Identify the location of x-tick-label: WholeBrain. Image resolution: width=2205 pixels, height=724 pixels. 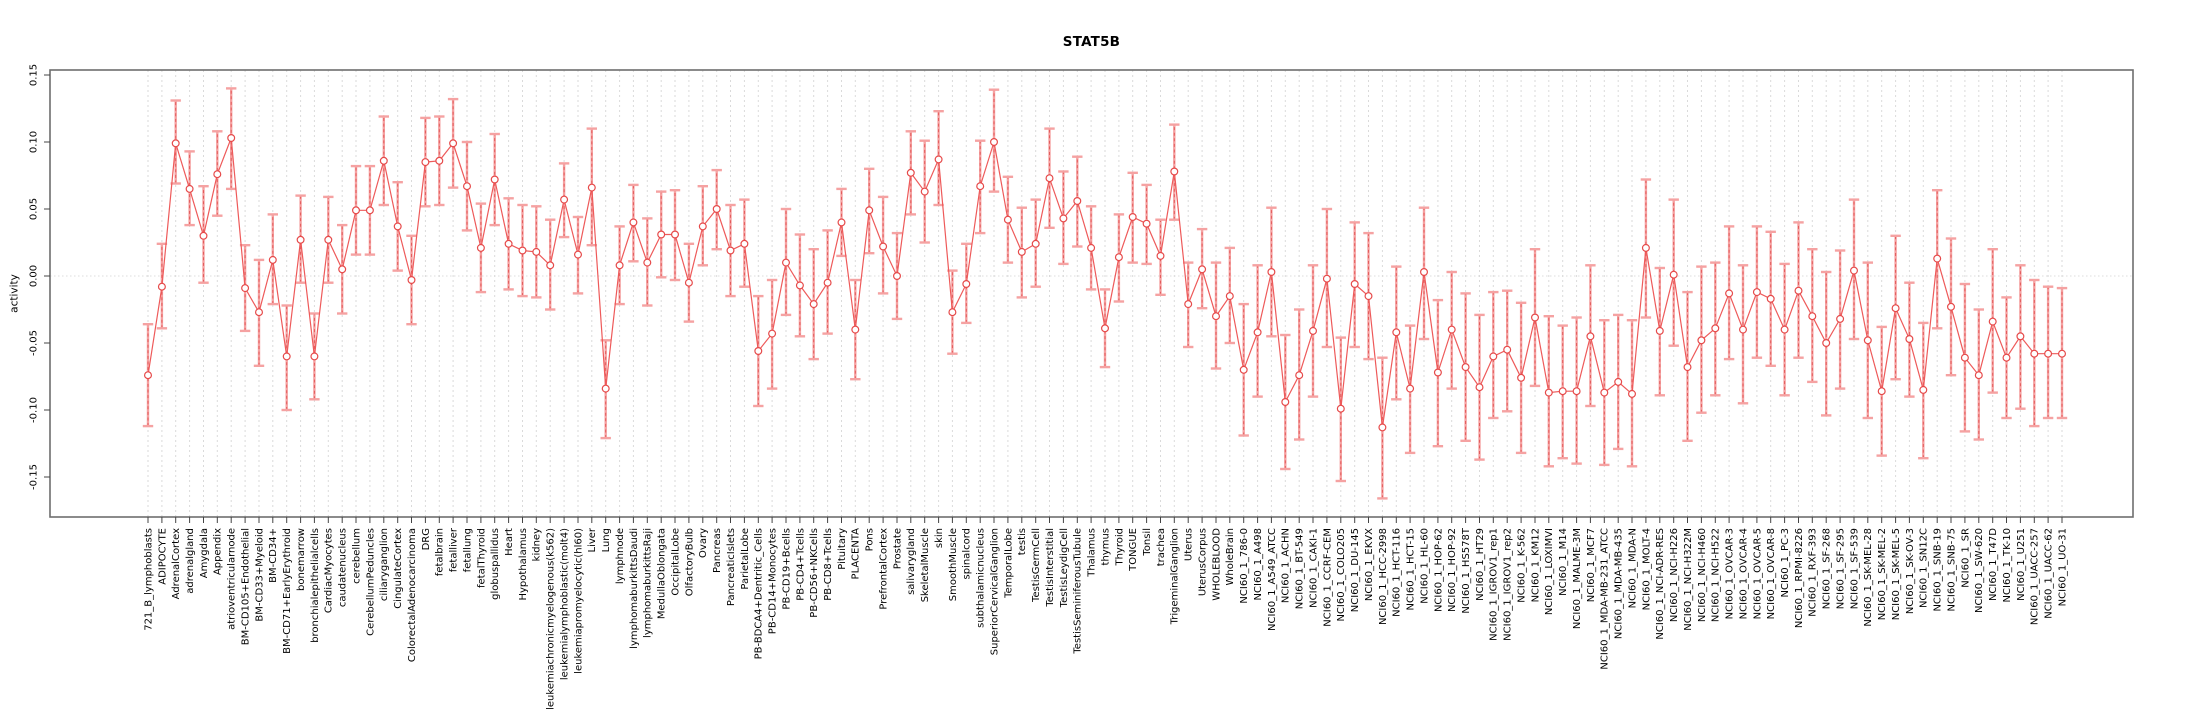
(1230, 557).